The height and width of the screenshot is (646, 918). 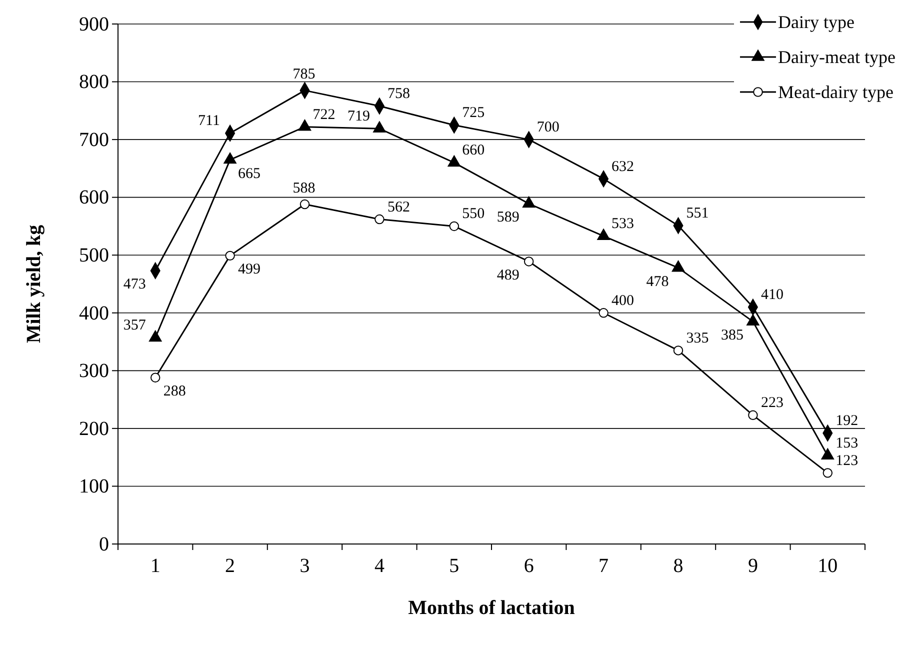 I want to click on data-label: 499, so click(x=249, y=270).